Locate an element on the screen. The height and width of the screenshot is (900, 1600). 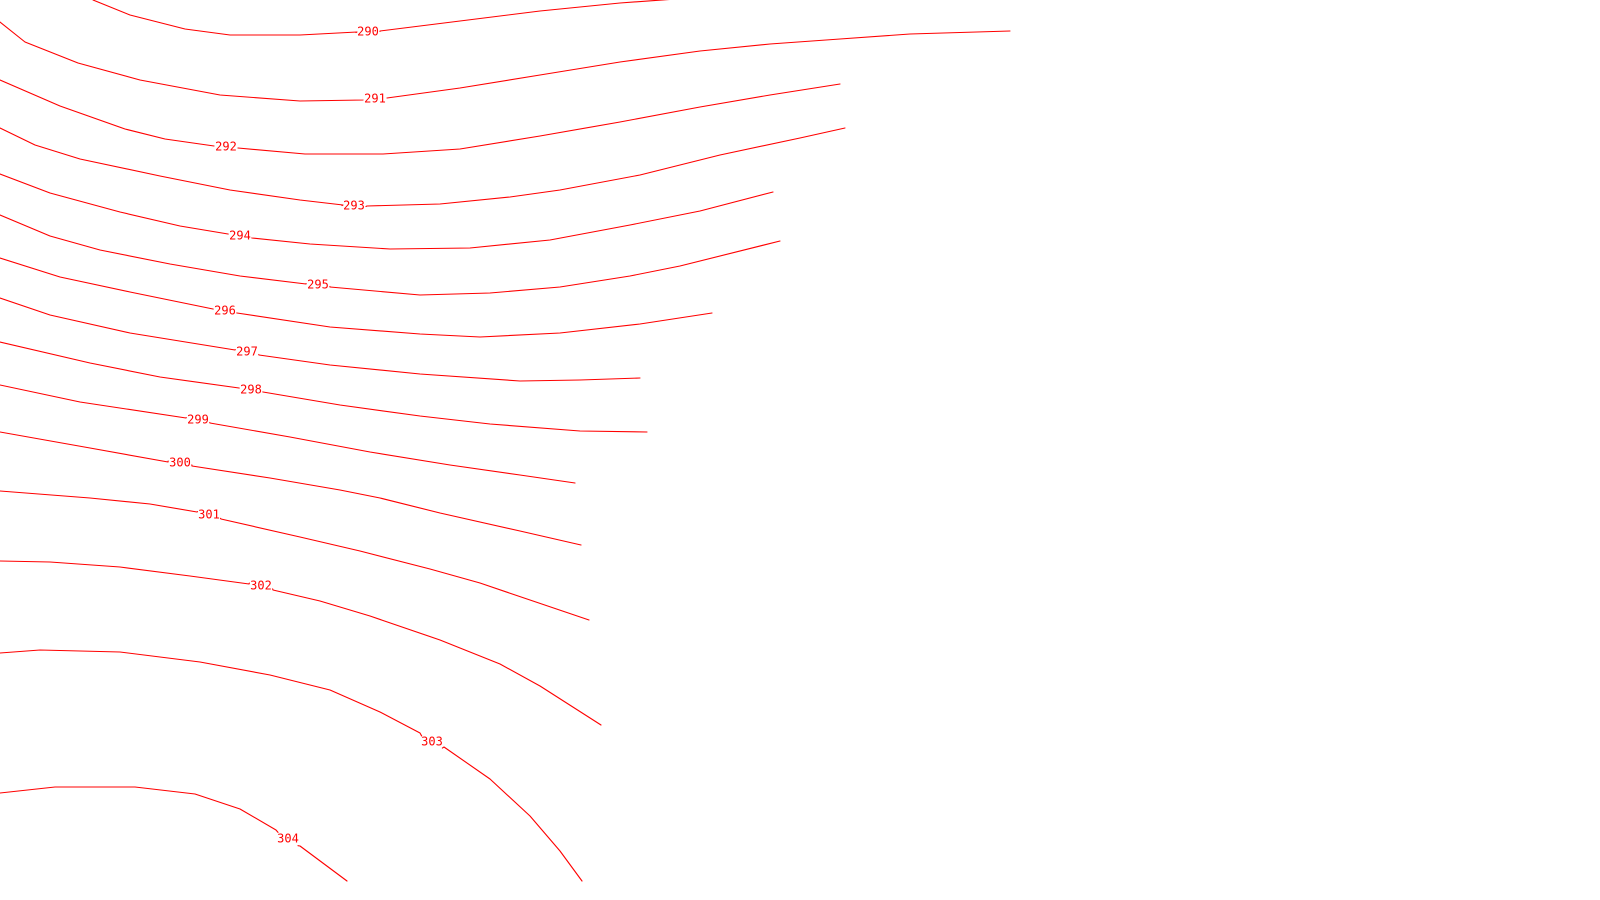
contour-294: 294 is located at coordinates (387, 211).